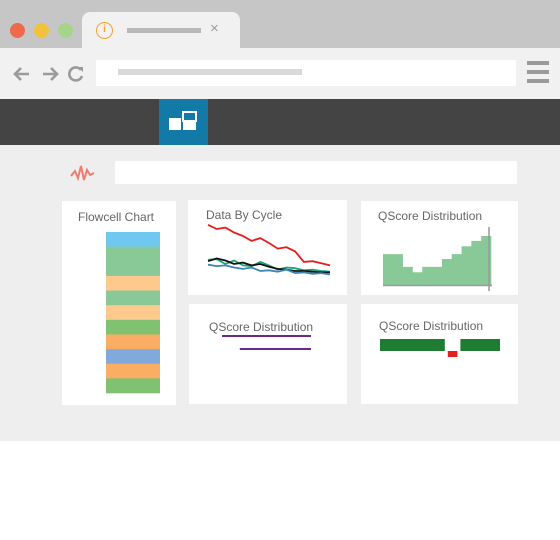 The height and width of the screenshot is (540, 560). Describe the element at coordinates (17, 30) in the screenshot. I see `close-window-dot` at that location.